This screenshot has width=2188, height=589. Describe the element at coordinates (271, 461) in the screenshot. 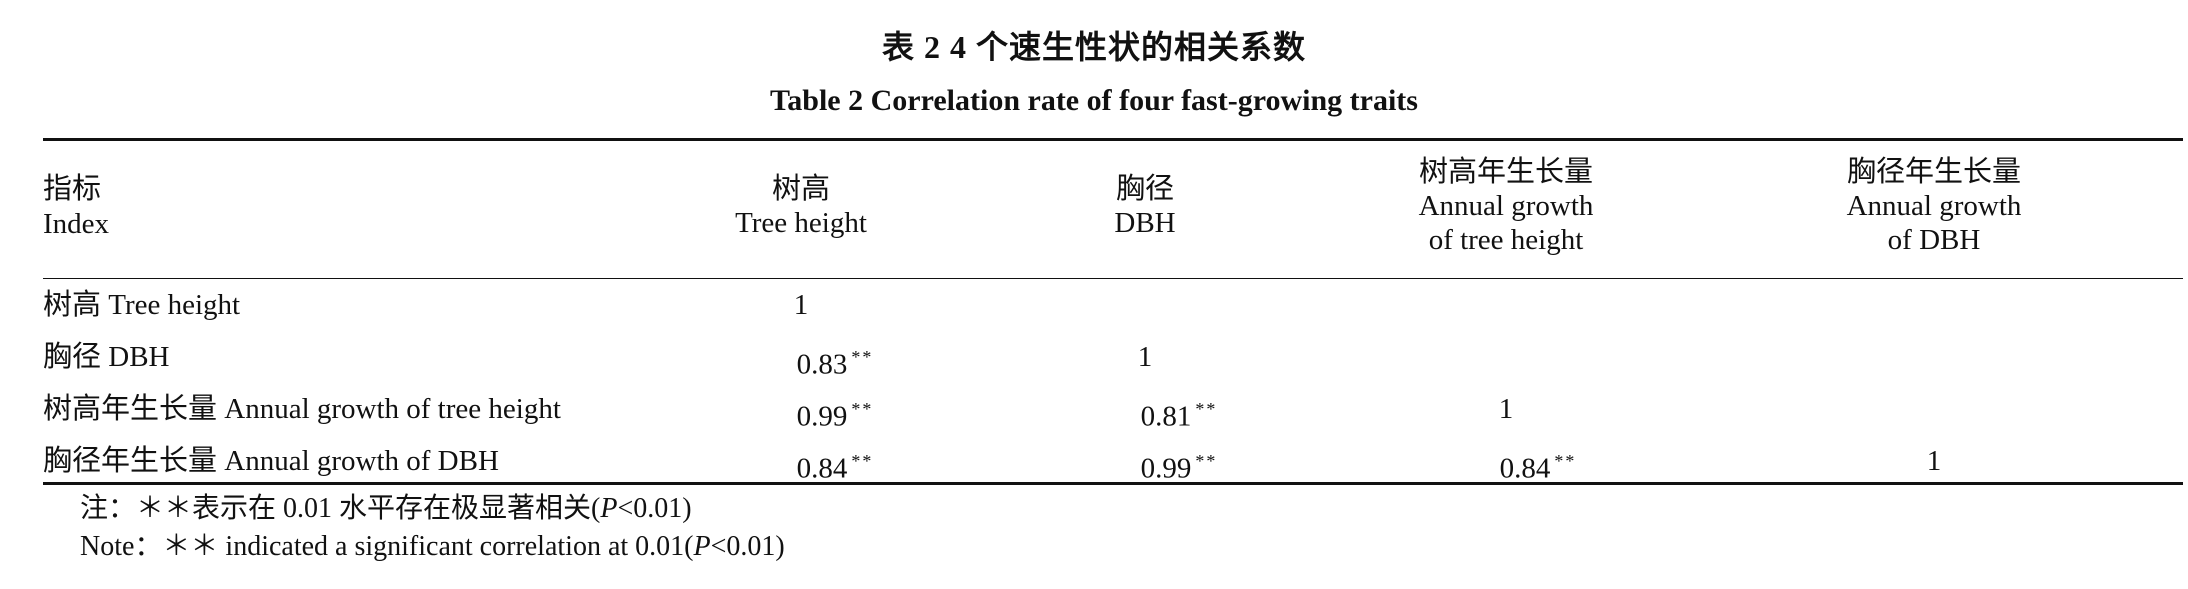

I see `row-label-annual-growth-dbh: 胸径年生长量 Annual growth of DBH` at that location.